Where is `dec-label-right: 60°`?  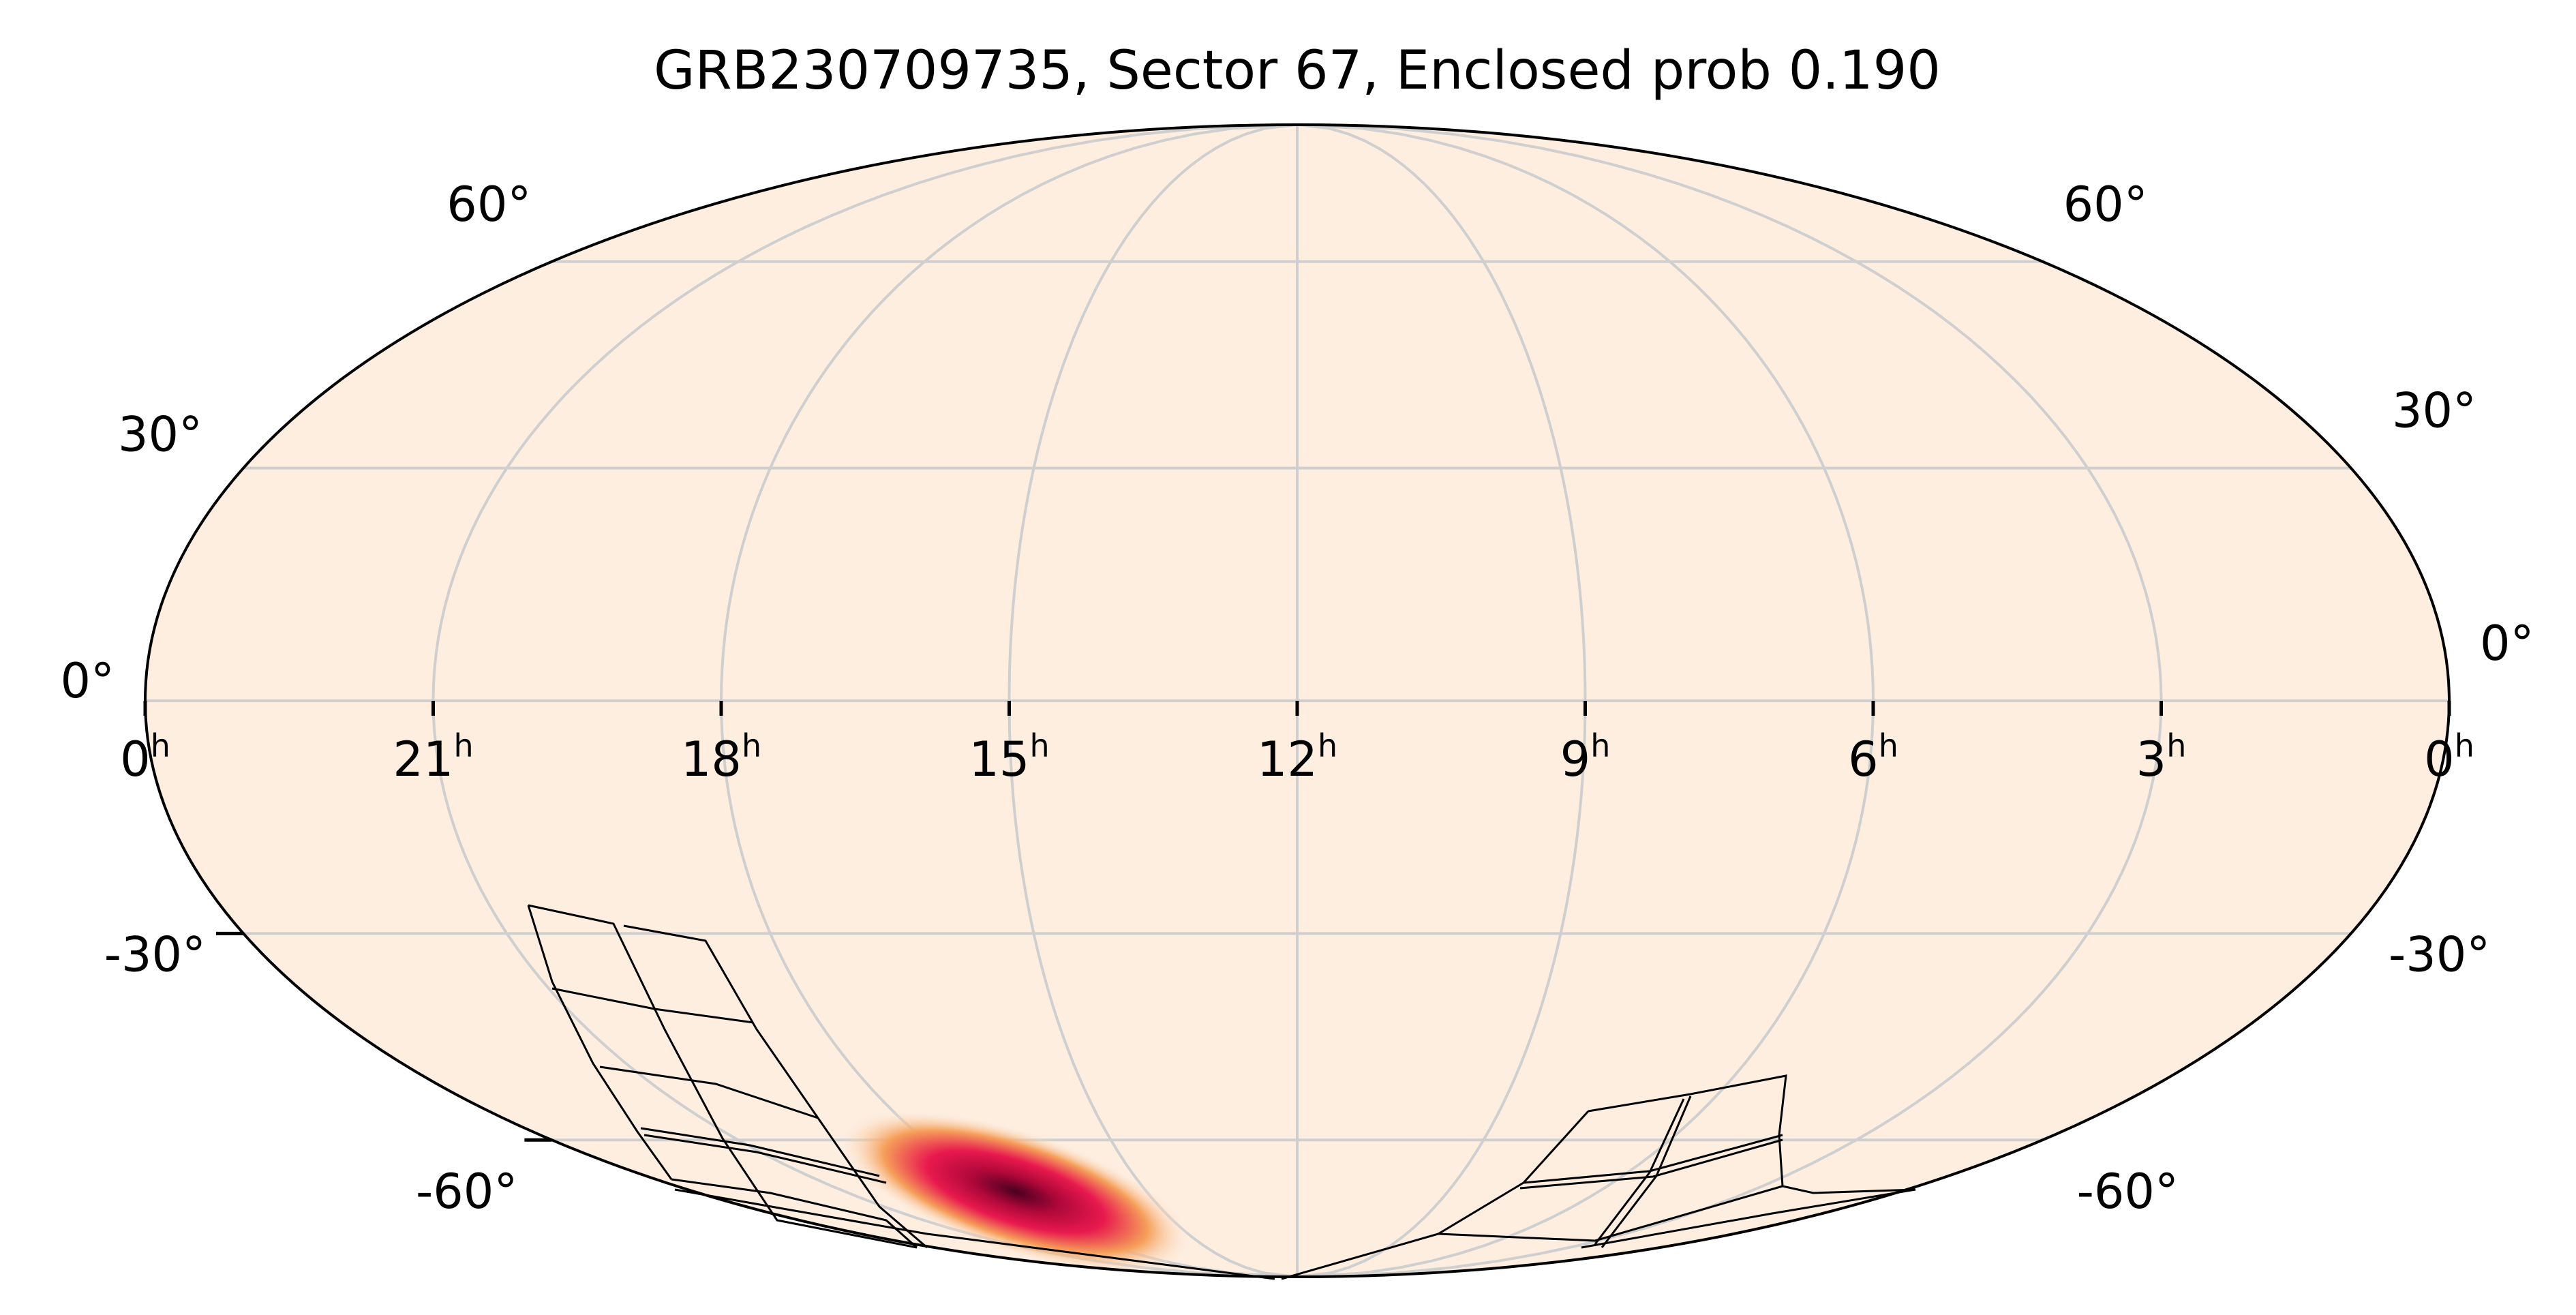
dec-label-right: 60° is located at coordinates (2105, 204).